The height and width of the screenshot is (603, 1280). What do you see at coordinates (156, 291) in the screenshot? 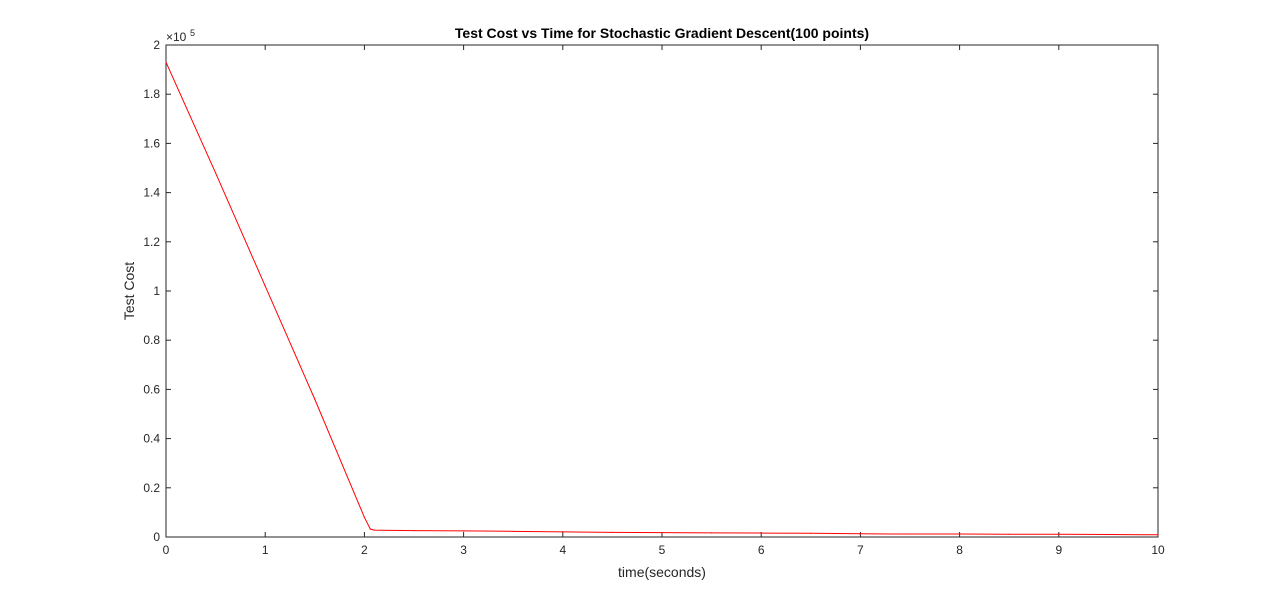
I see `y-tick-label: 1` at bounding box center [156, 291].